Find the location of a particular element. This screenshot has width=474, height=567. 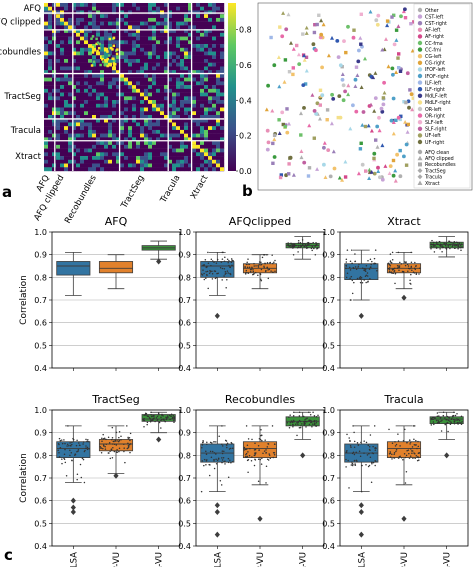

heatmap-row-label: TractSeg is located at coordinates (22, 97).